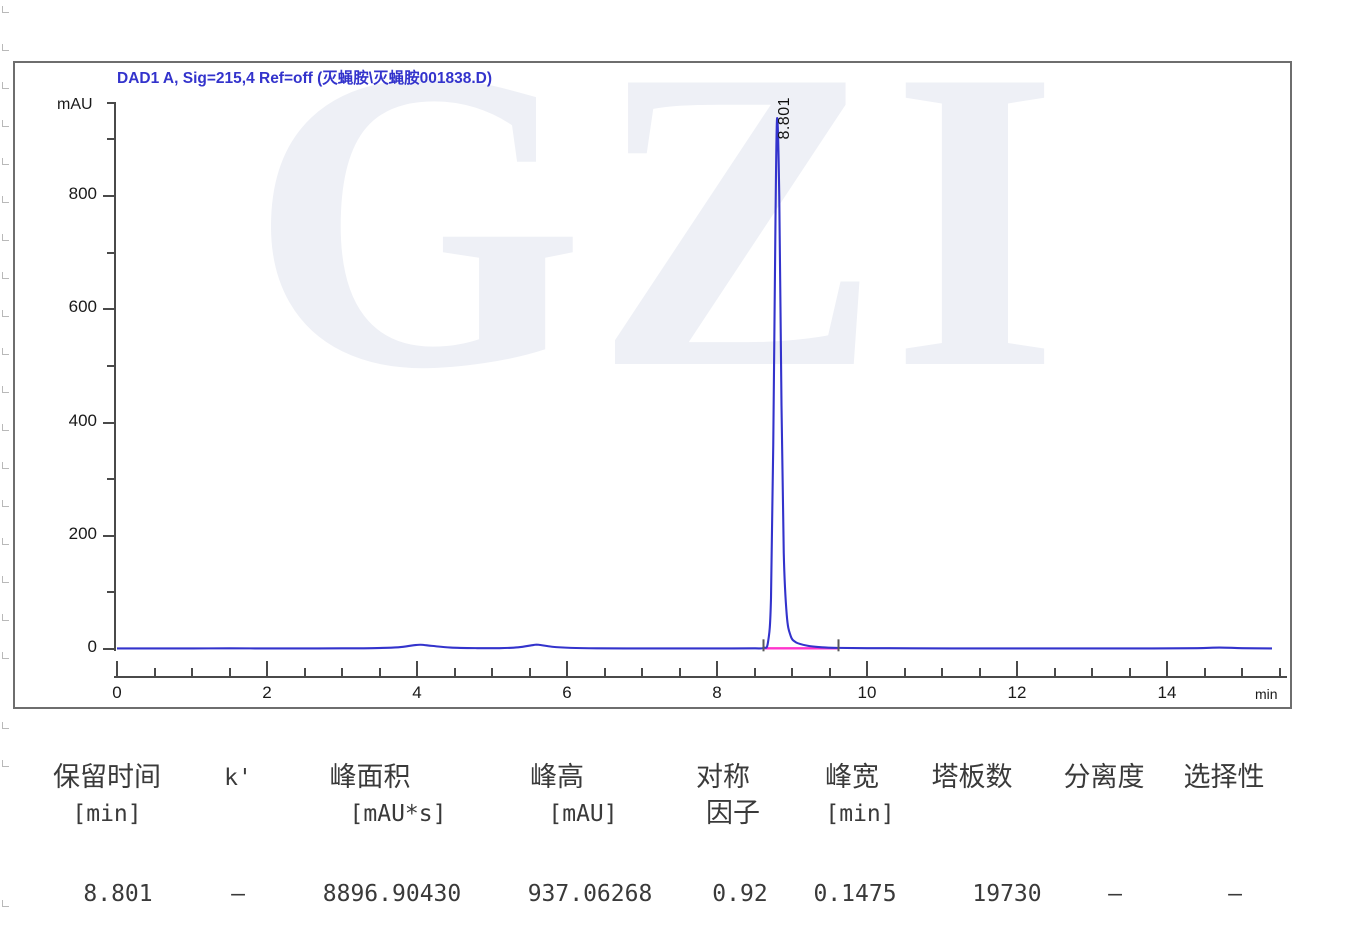  What do you see at coordinates (583, 814) in the screenshot?
I see `col-unit-peak-height: [mAU]` at bounding box center [583, 814].